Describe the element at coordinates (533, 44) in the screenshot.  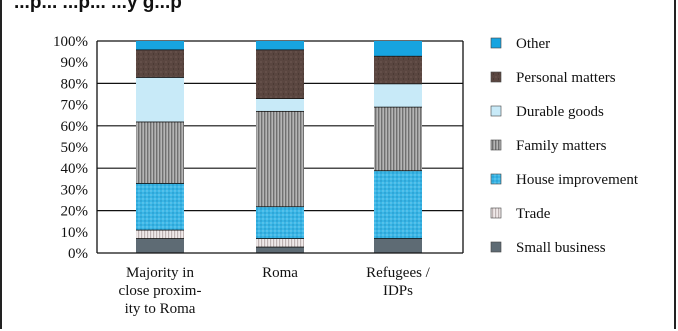
I see `legend-label: Other` at that location.